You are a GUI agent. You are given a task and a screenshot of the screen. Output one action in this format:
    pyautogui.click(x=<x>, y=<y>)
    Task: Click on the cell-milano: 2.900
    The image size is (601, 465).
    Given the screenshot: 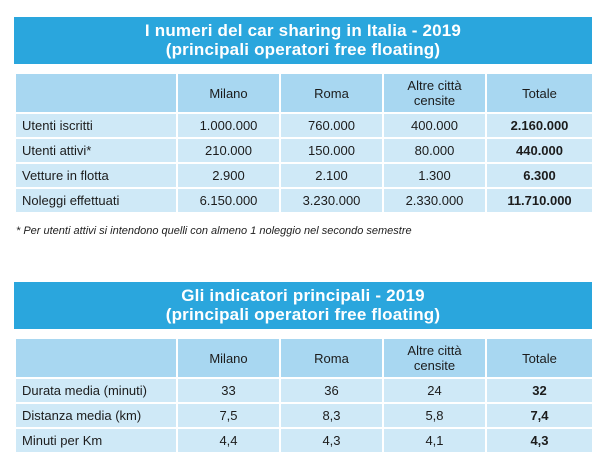 What is the action you would take?
    pyautogui.click(x=228, y=175)
    